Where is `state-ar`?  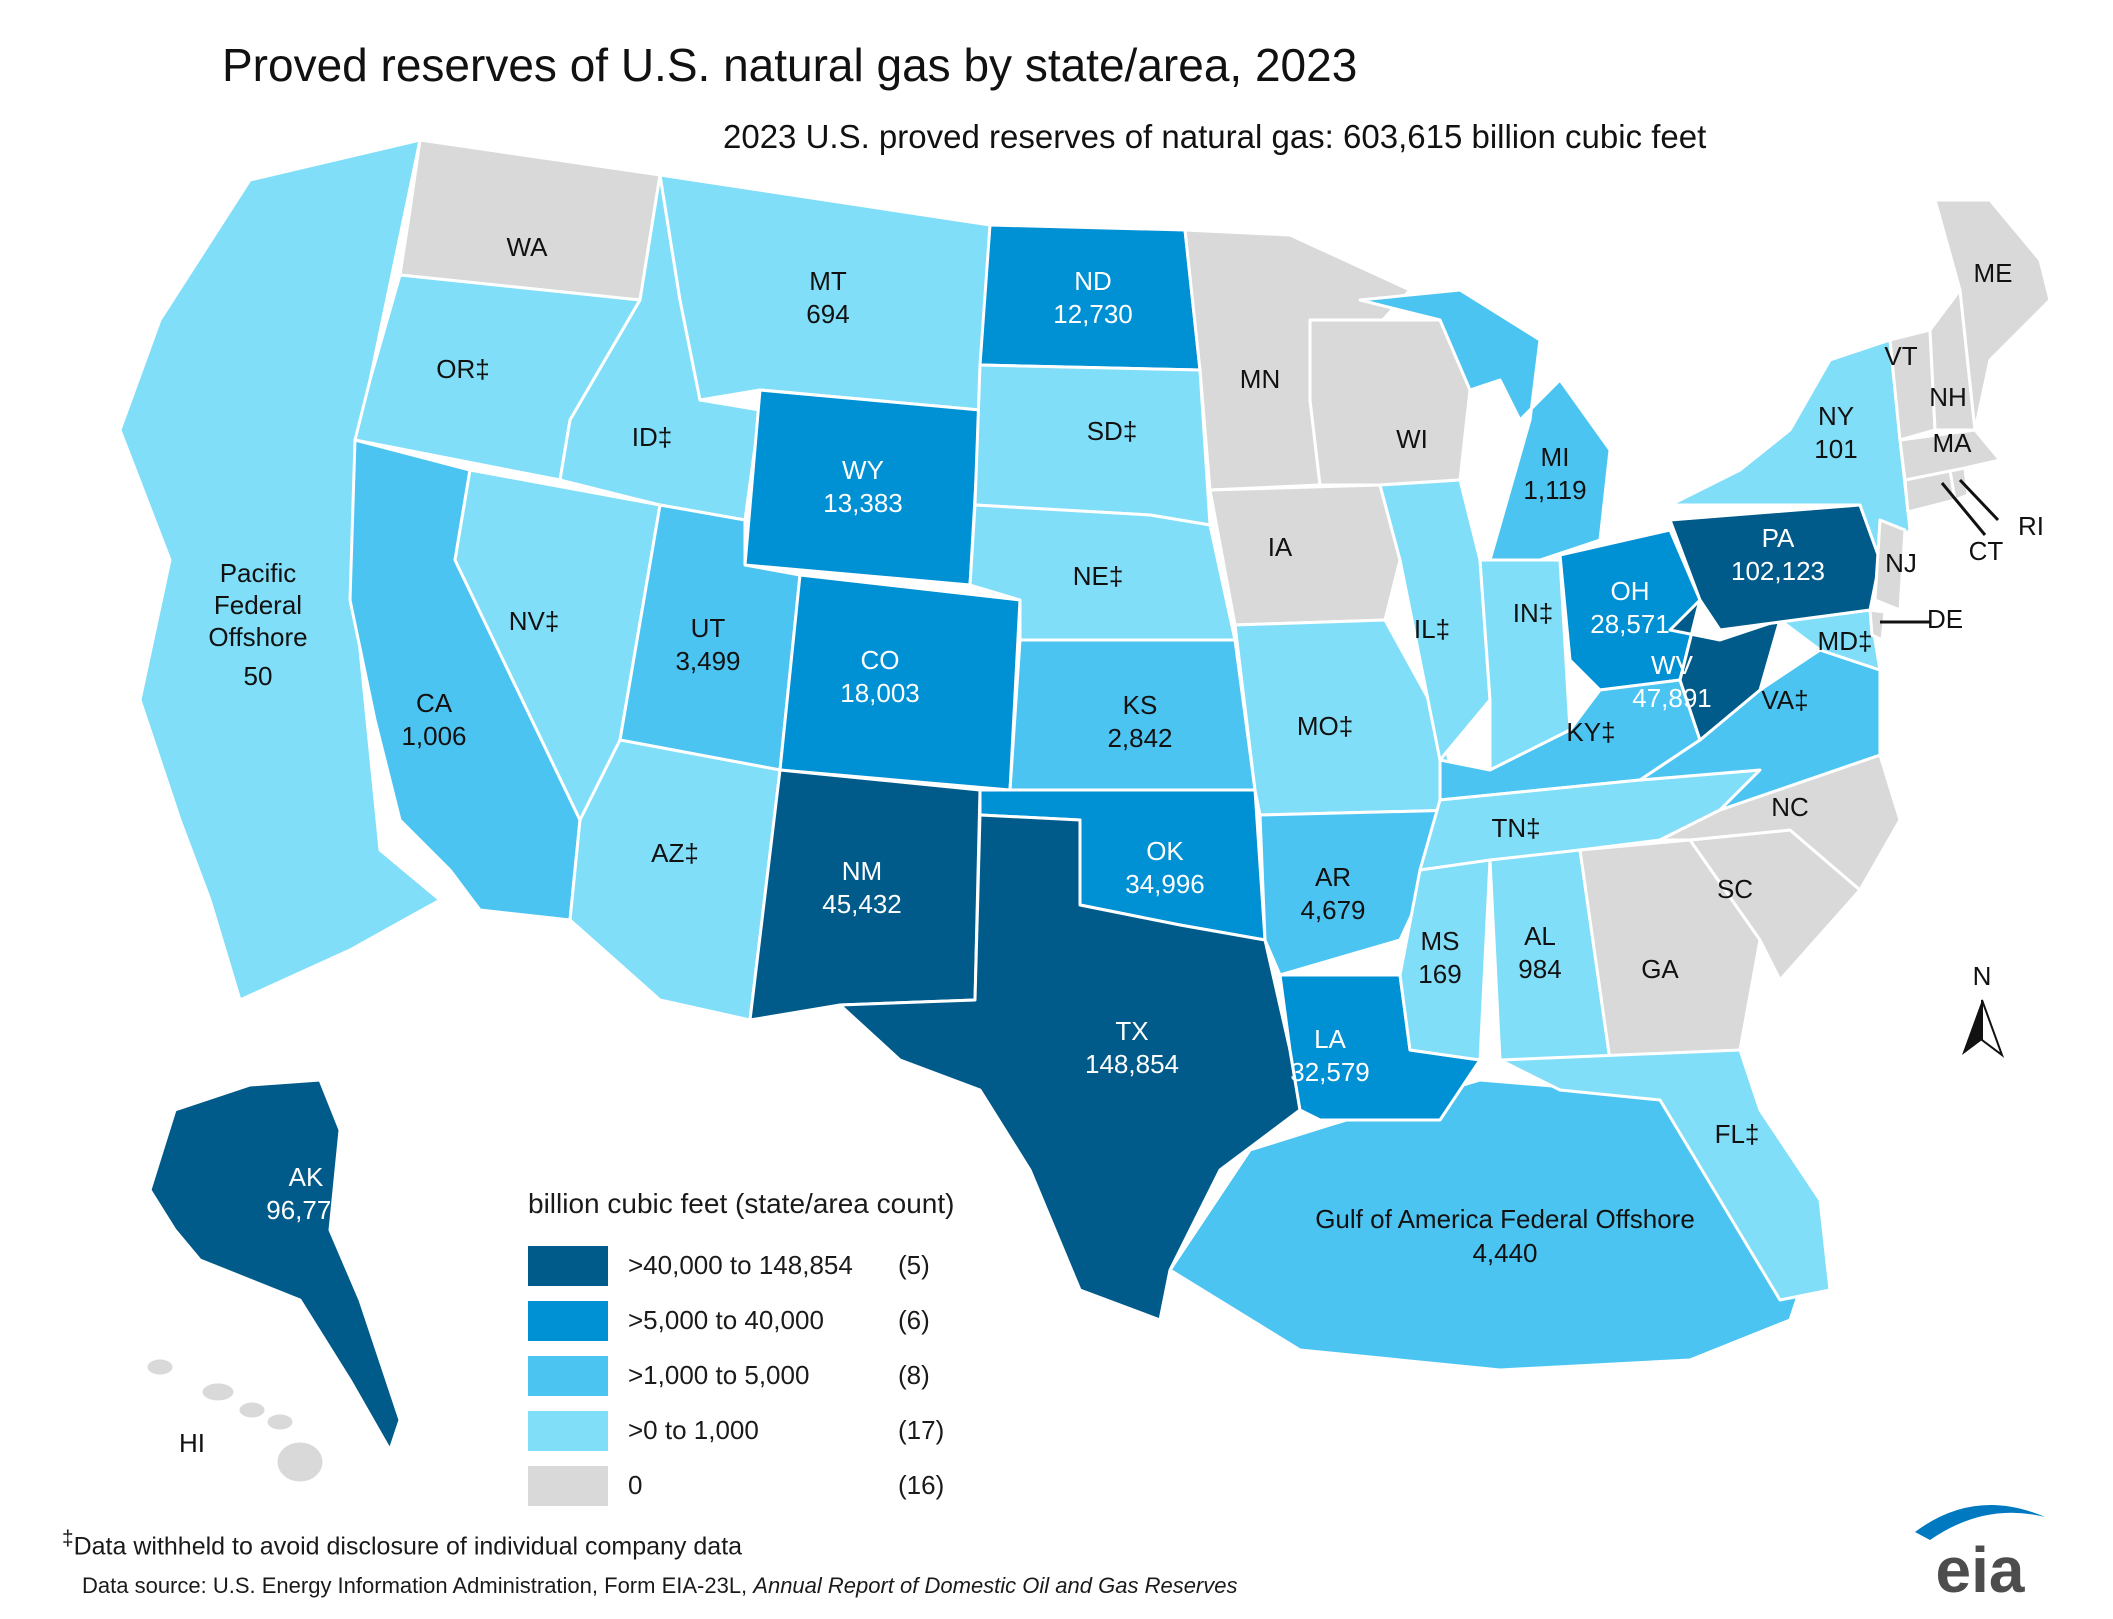 state-ar is located at coordinates (1360, 892).